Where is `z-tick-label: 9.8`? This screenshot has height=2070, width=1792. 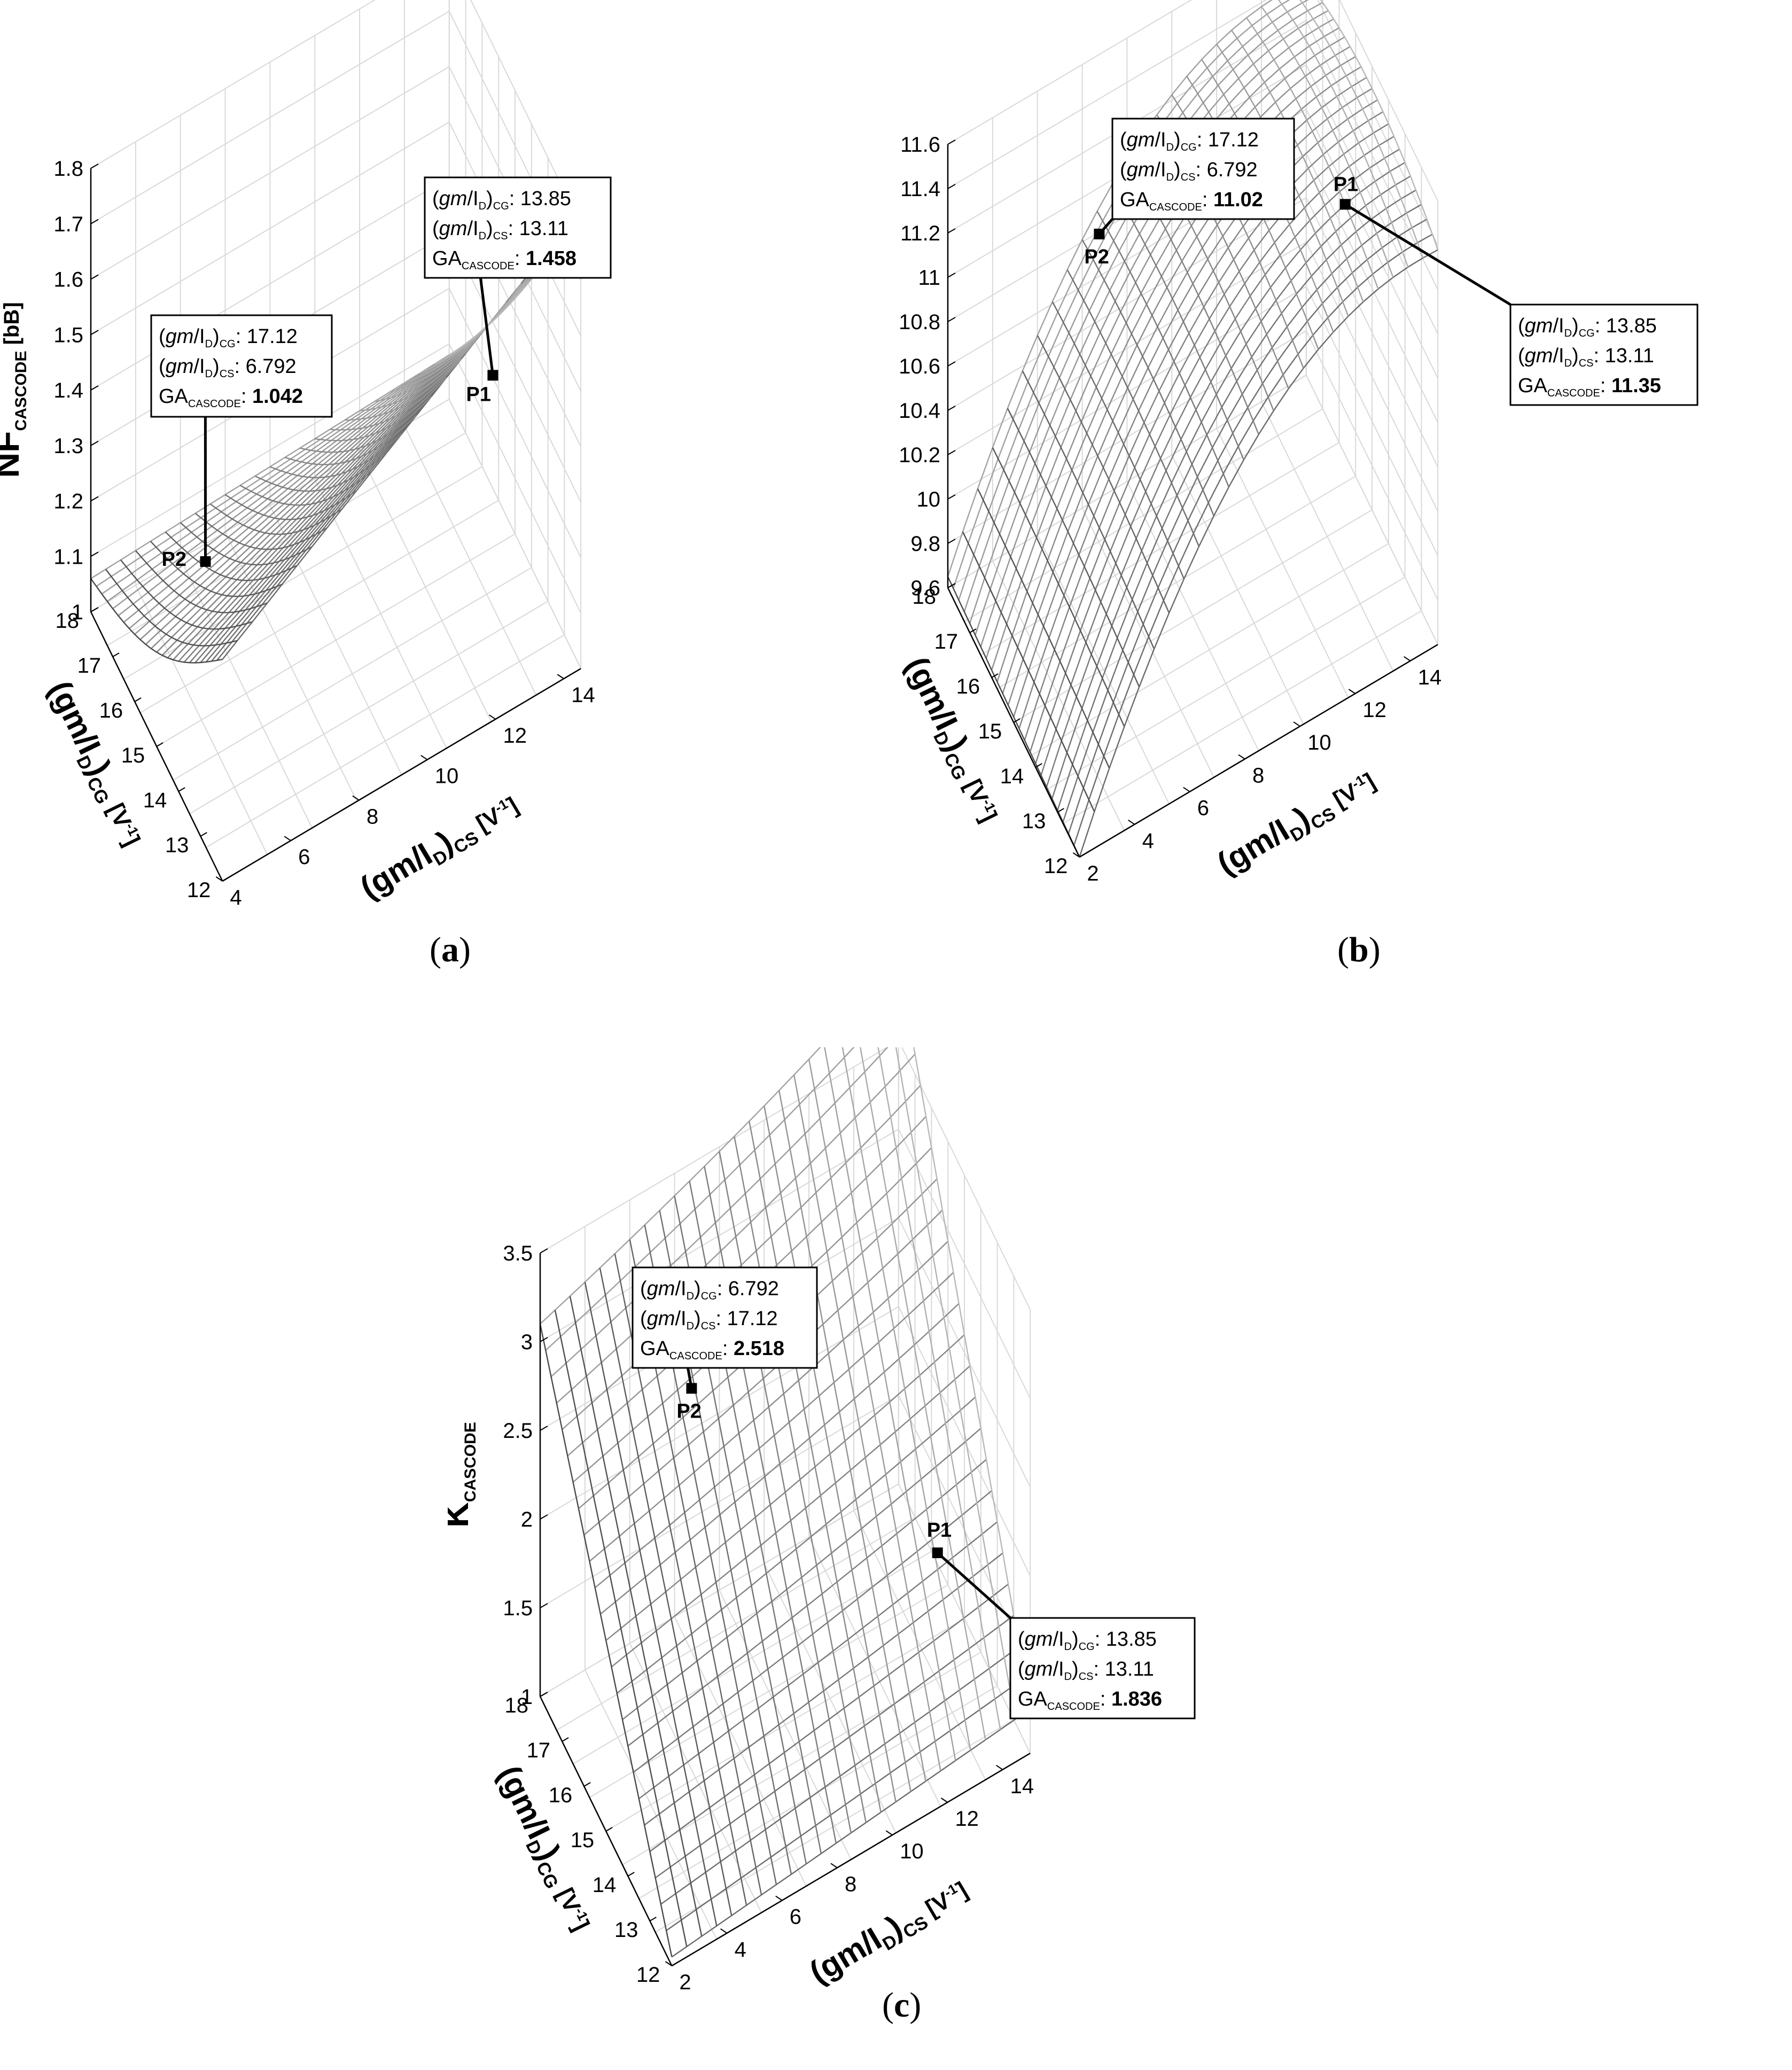
z-tick-label: 9.8 is located at coordinates (925, 544).